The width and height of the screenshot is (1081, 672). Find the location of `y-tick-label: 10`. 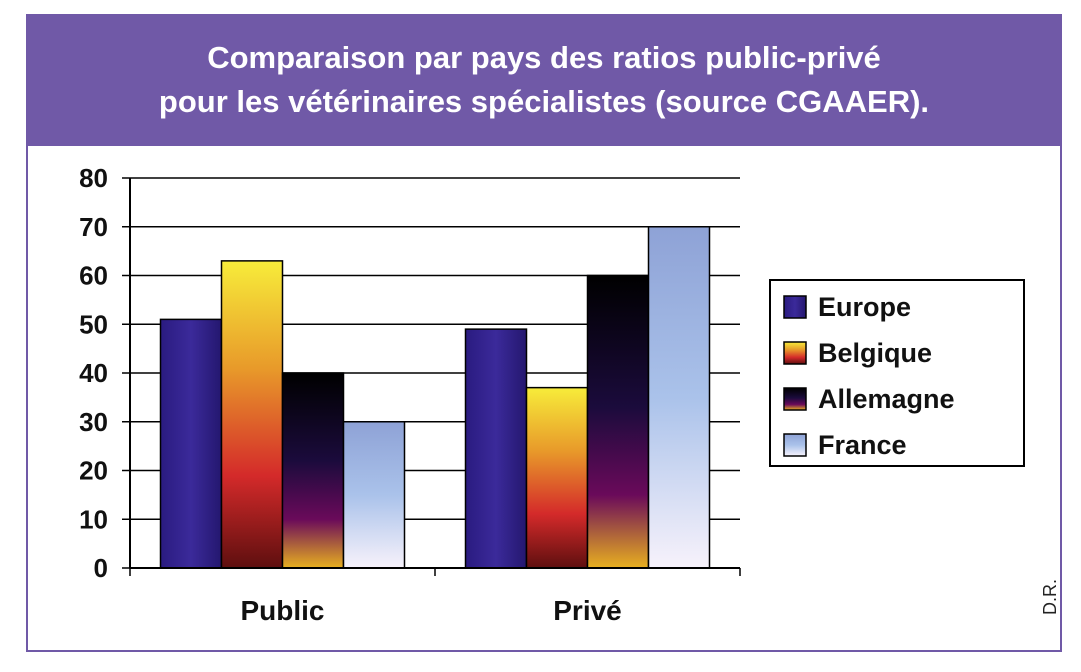

y-tick-label: 10 is located at coordinates (93, 519).